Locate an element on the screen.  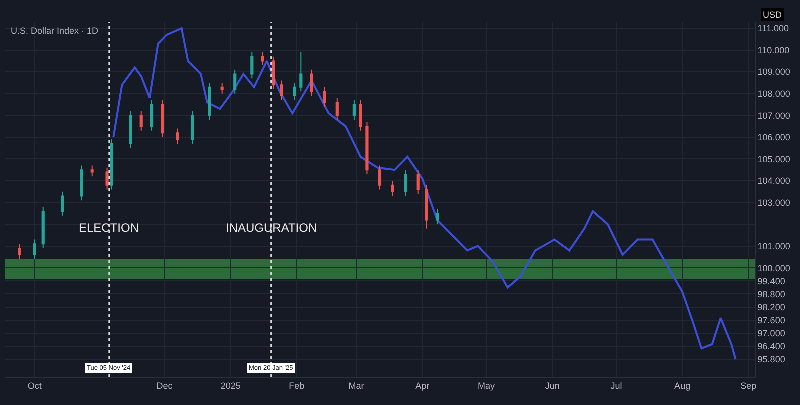
y-tick-label: 100.000 is located at coordinates (774, 268).